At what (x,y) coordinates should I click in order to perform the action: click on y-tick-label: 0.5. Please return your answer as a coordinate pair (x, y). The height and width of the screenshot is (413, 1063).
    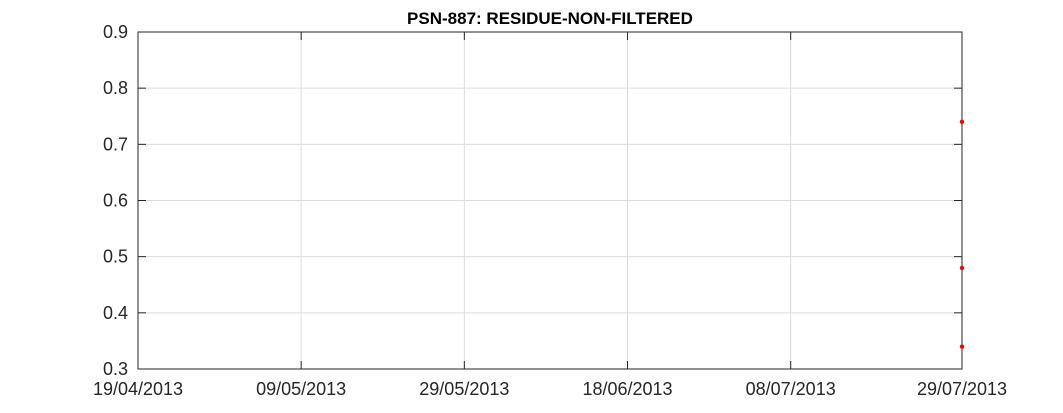
    Looking at the image, I should click on (115, 257).